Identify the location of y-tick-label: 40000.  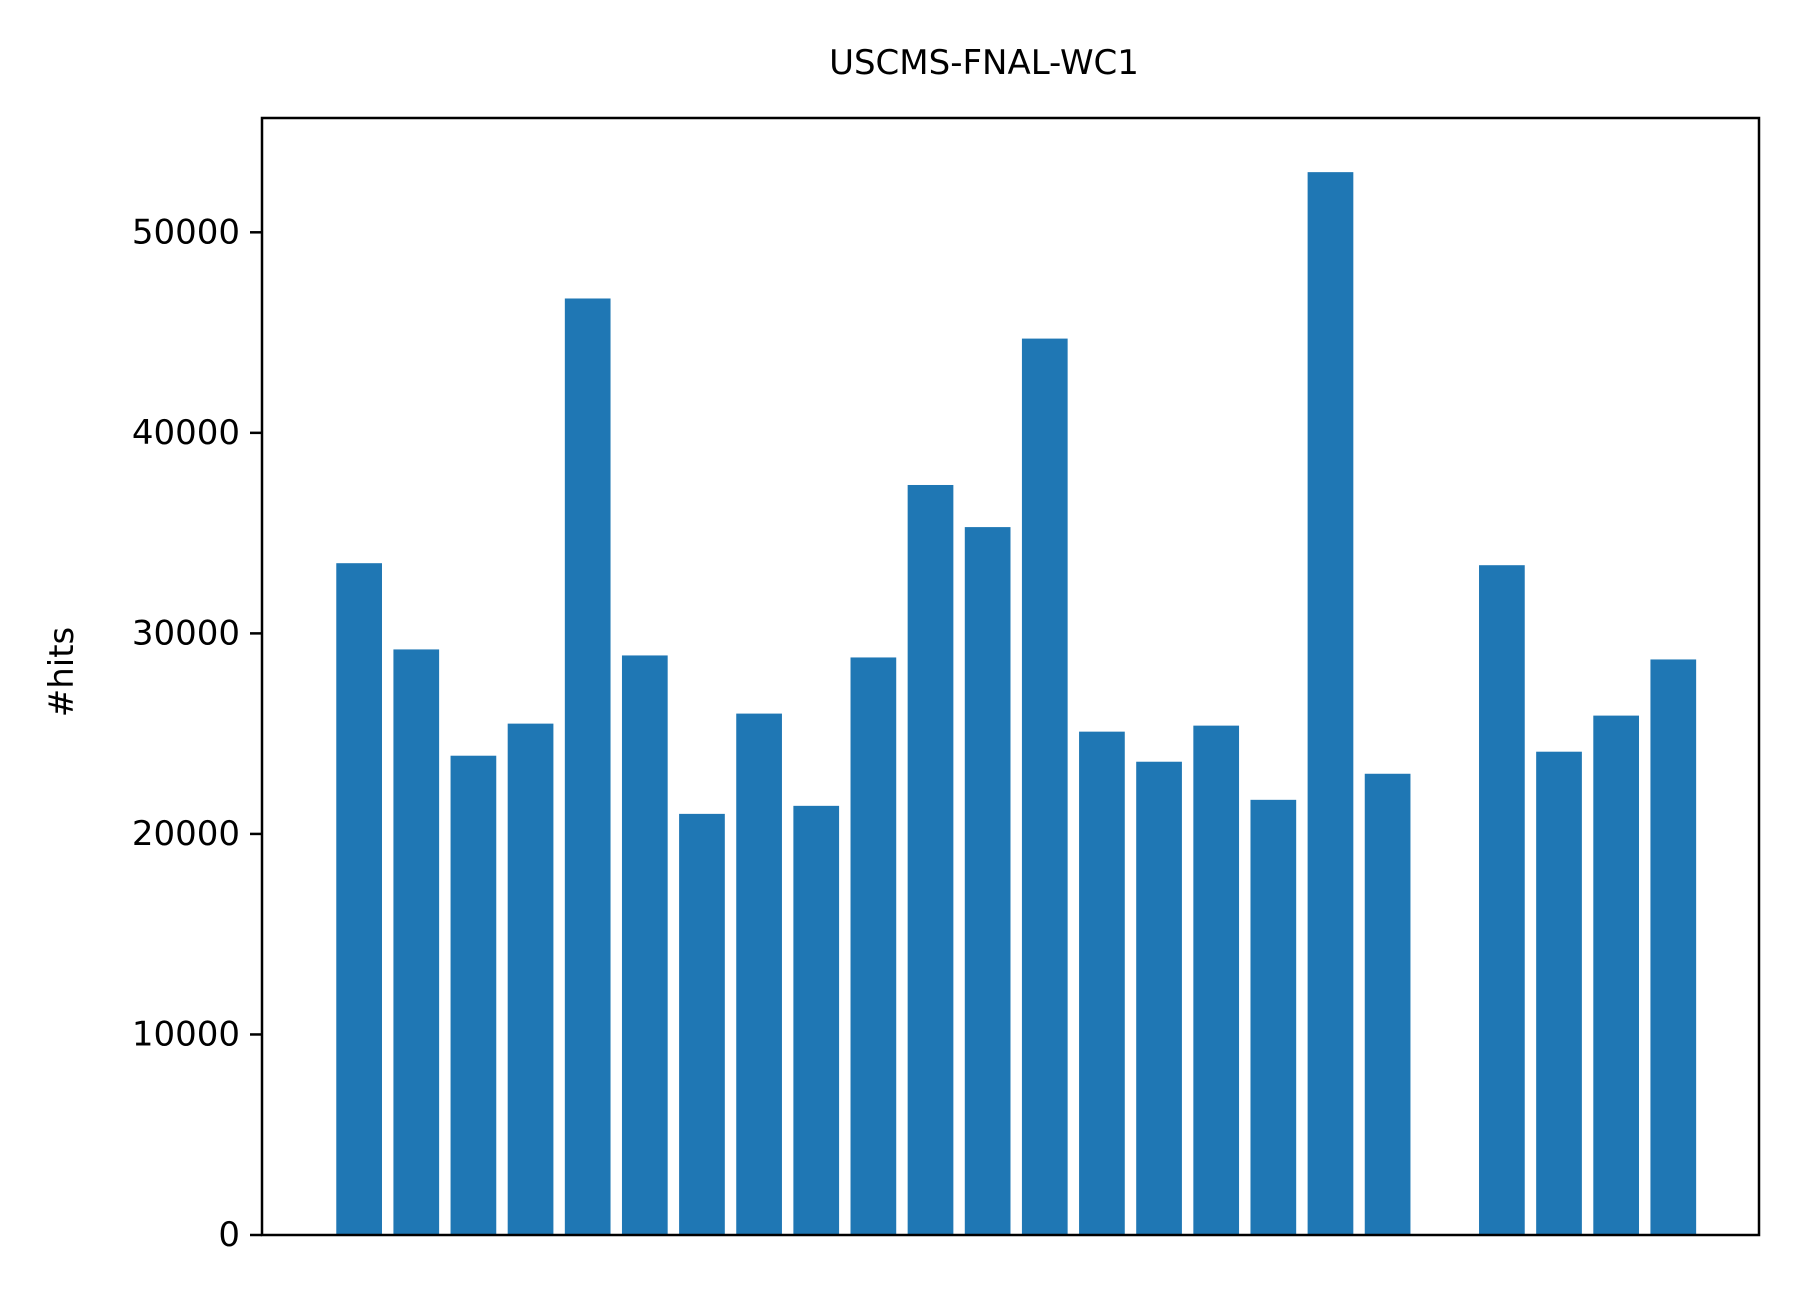
(186, 433).